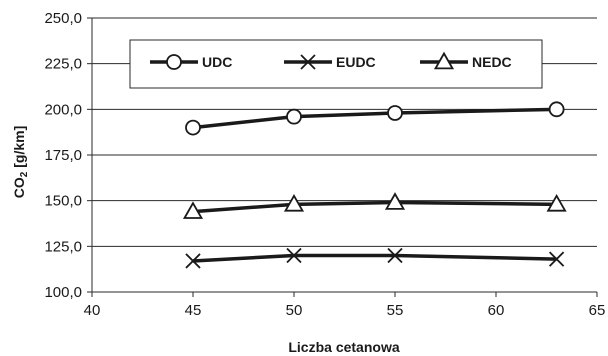  I want to click on legend-box, so click(336, 64).